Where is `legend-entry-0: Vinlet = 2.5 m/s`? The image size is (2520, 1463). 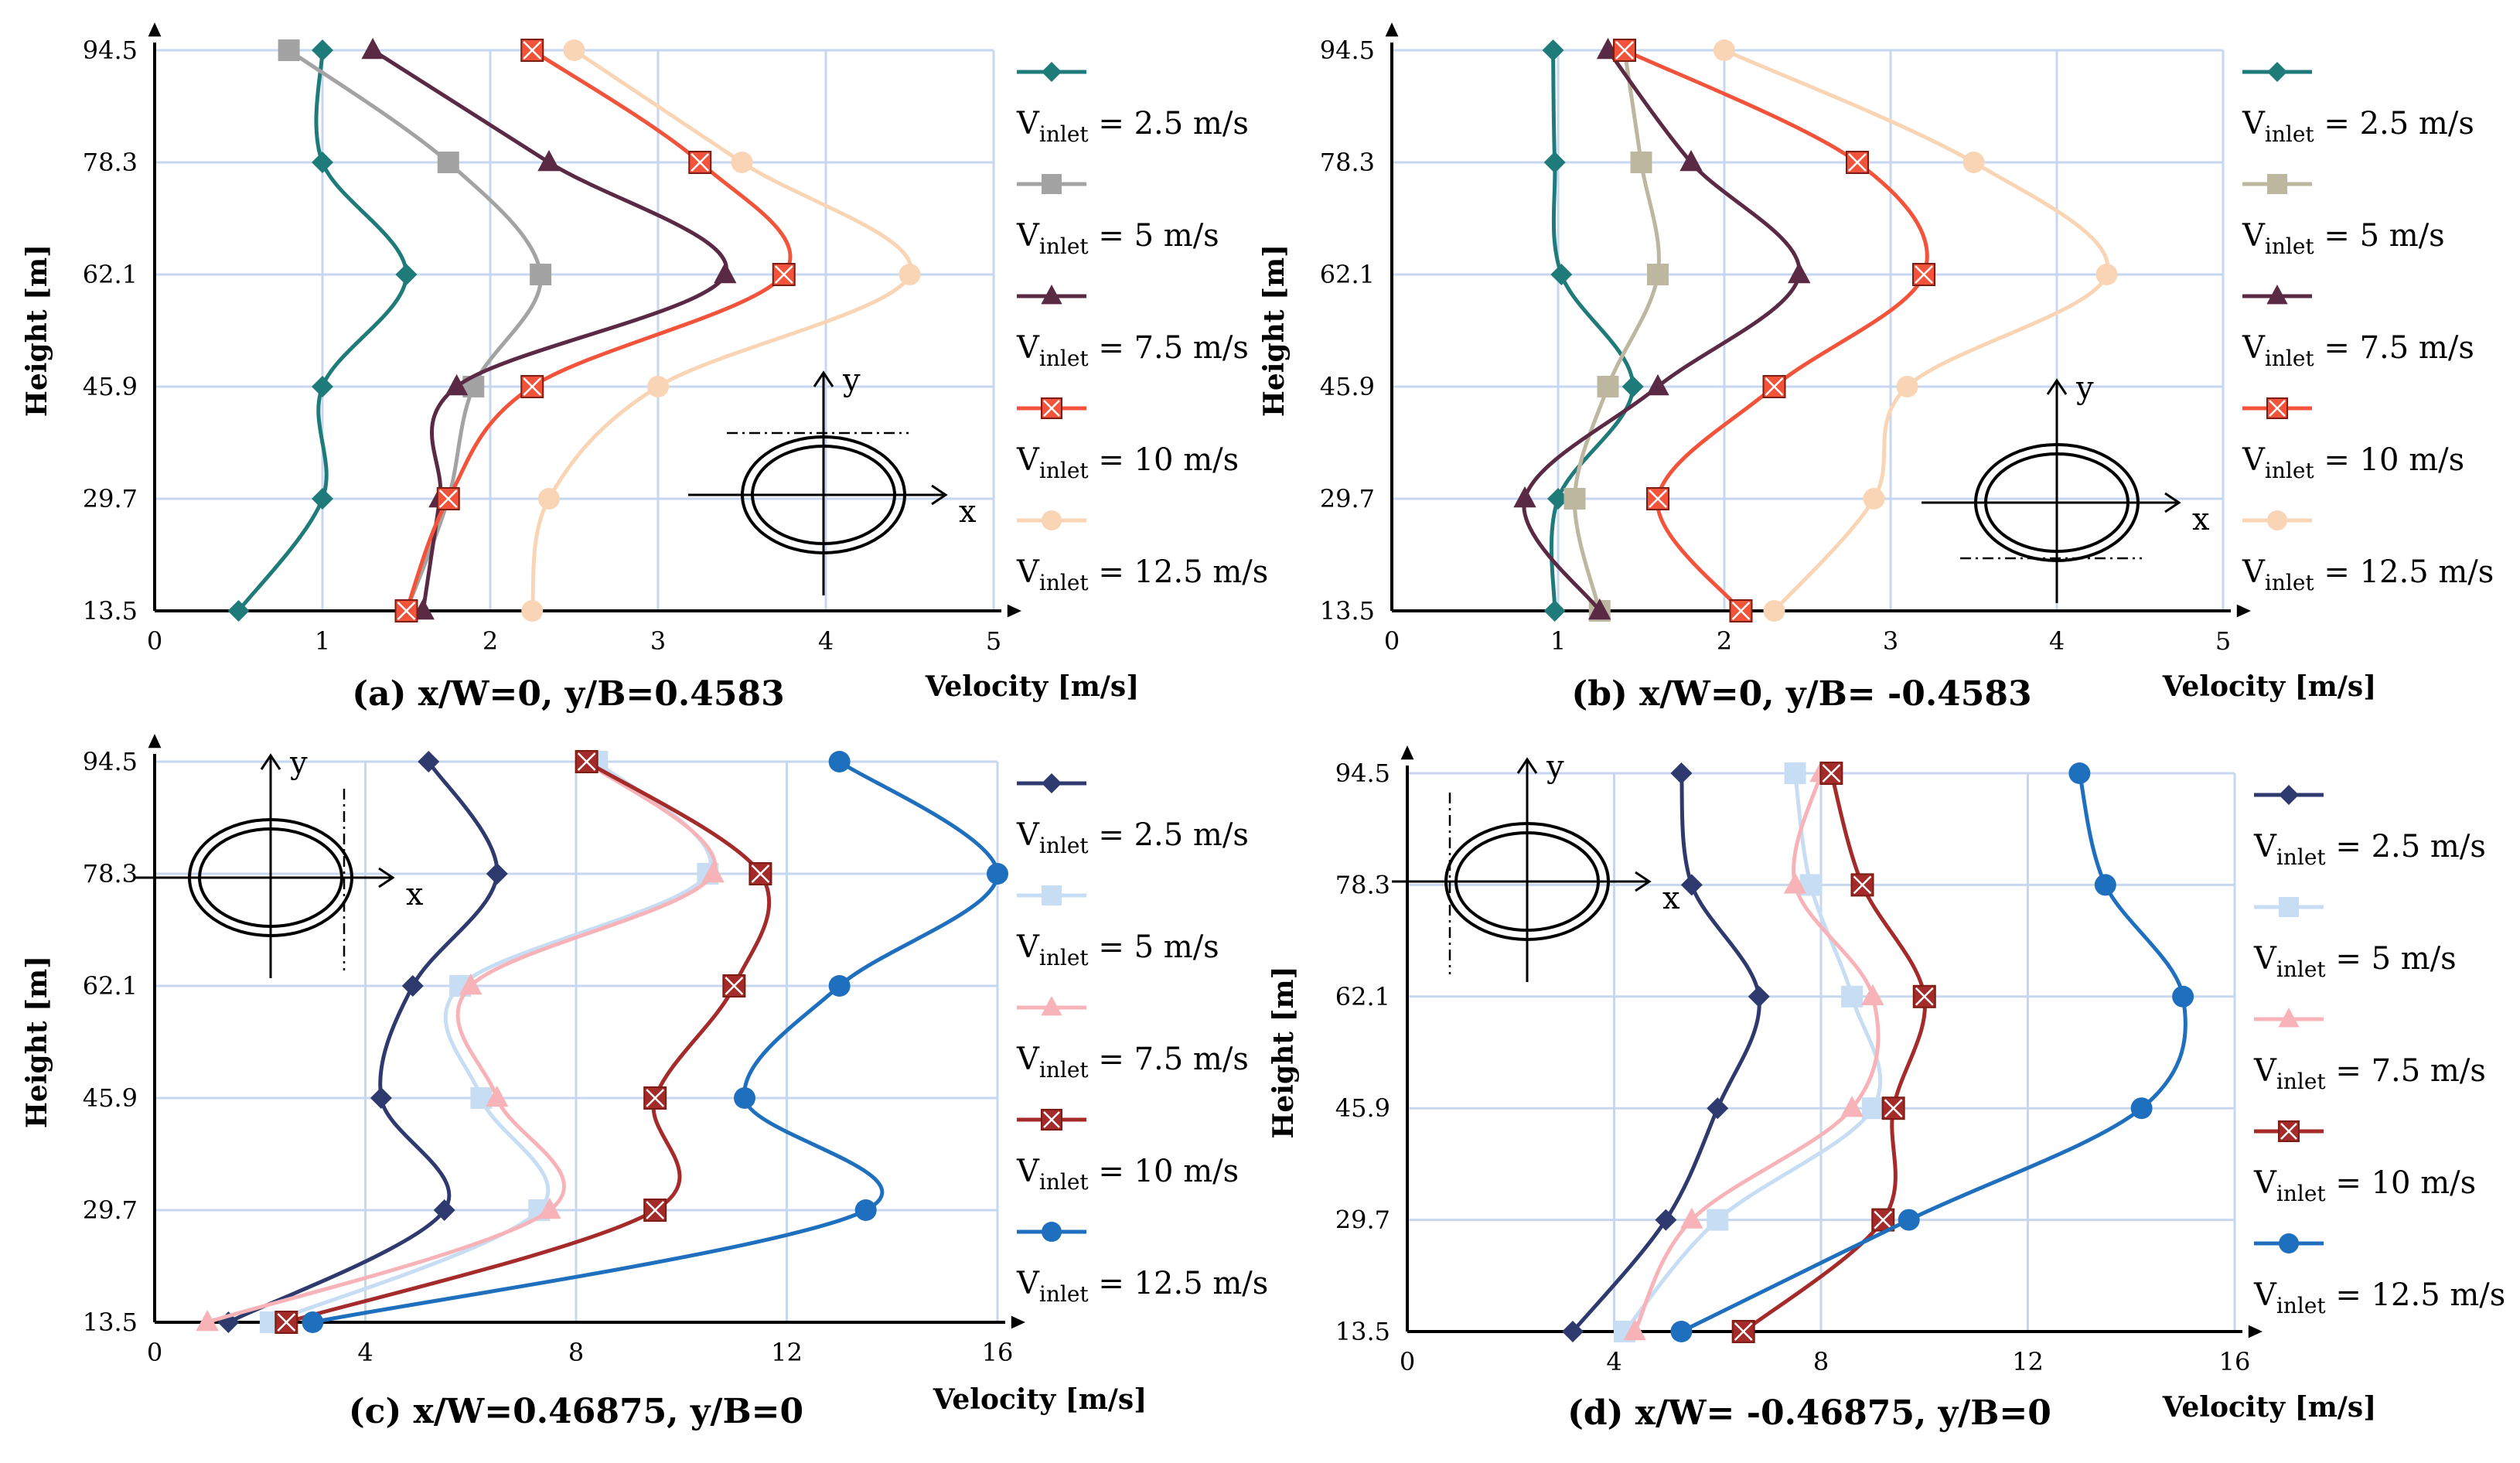 legend-entry-0: Vinlet = 2.5 m/s is located at coordinates (1132, 104).